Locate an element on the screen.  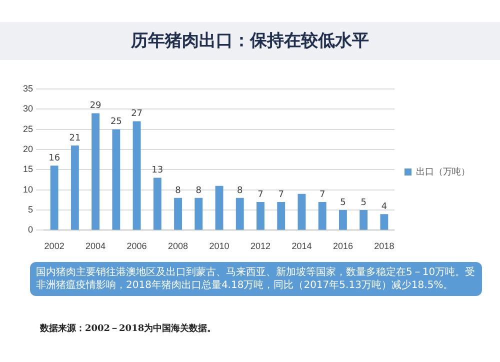
y-tick-label: 35 is located at coordinates (28, 88).